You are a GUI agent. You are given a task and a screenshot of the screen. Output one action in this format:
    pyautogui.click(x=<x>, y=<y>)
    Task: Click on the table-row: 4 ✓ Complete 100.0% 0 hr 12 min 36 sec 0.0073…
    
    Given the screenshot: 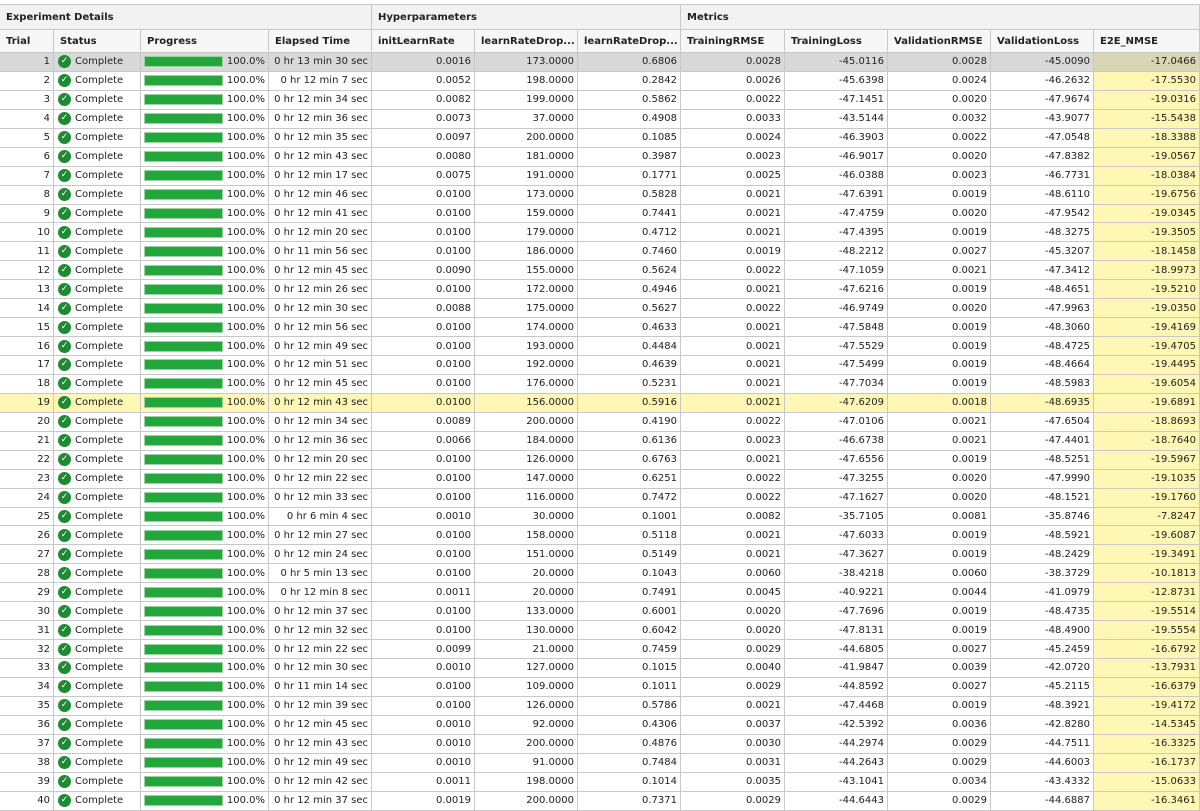 What is the action you would take?
    pyautogui.click(x=600, y=119)
    